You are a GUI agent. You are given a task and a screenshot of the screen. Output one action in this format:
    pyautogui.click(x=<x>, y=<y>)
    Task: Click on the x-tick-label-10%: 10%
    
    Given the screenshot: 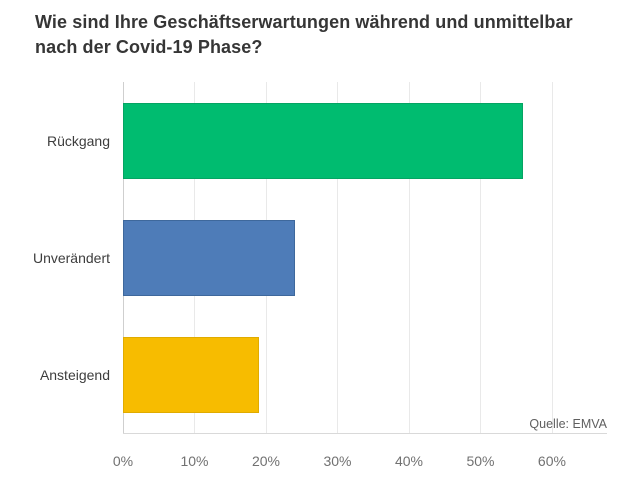 What is the action you would take?
    pyautogui.click(x=194, y=461)
    